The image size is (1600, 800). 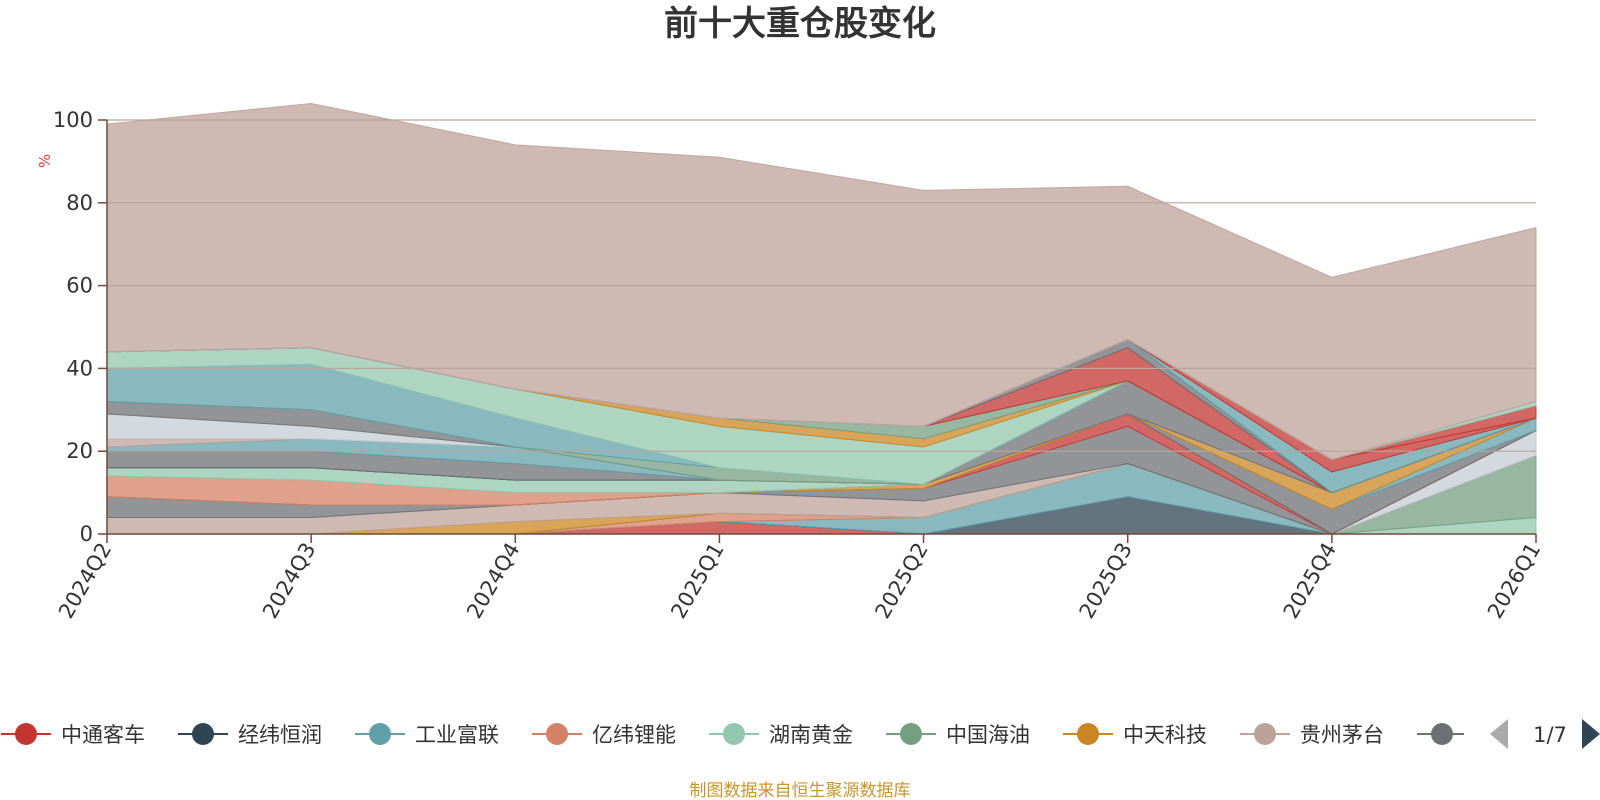 What do you see at coordinates (1342, 735) in the screenshot?
I see `legend-label: 贵州茅台` at bounding box center [1342, 735].